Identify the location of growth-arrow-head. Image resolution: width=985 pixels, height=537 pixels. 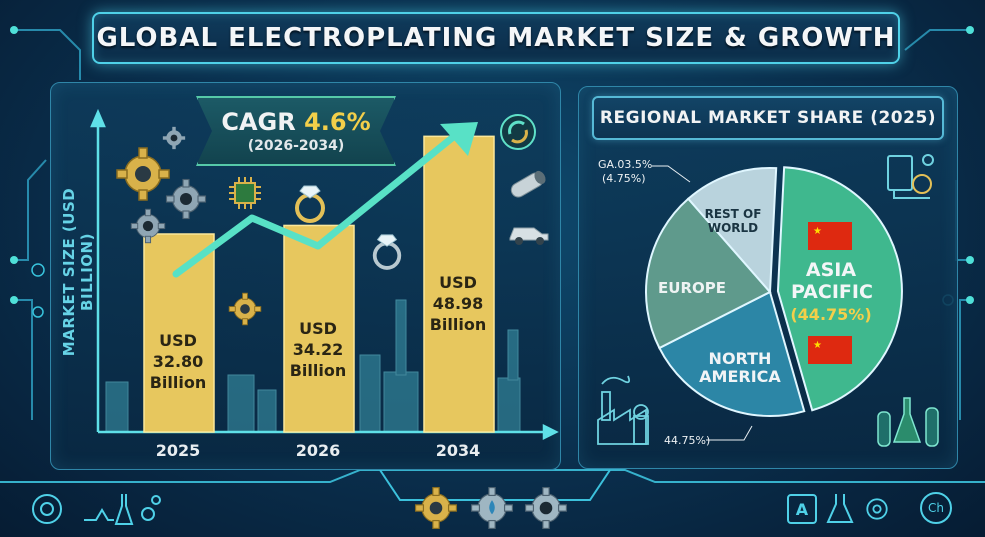
(459, 139).